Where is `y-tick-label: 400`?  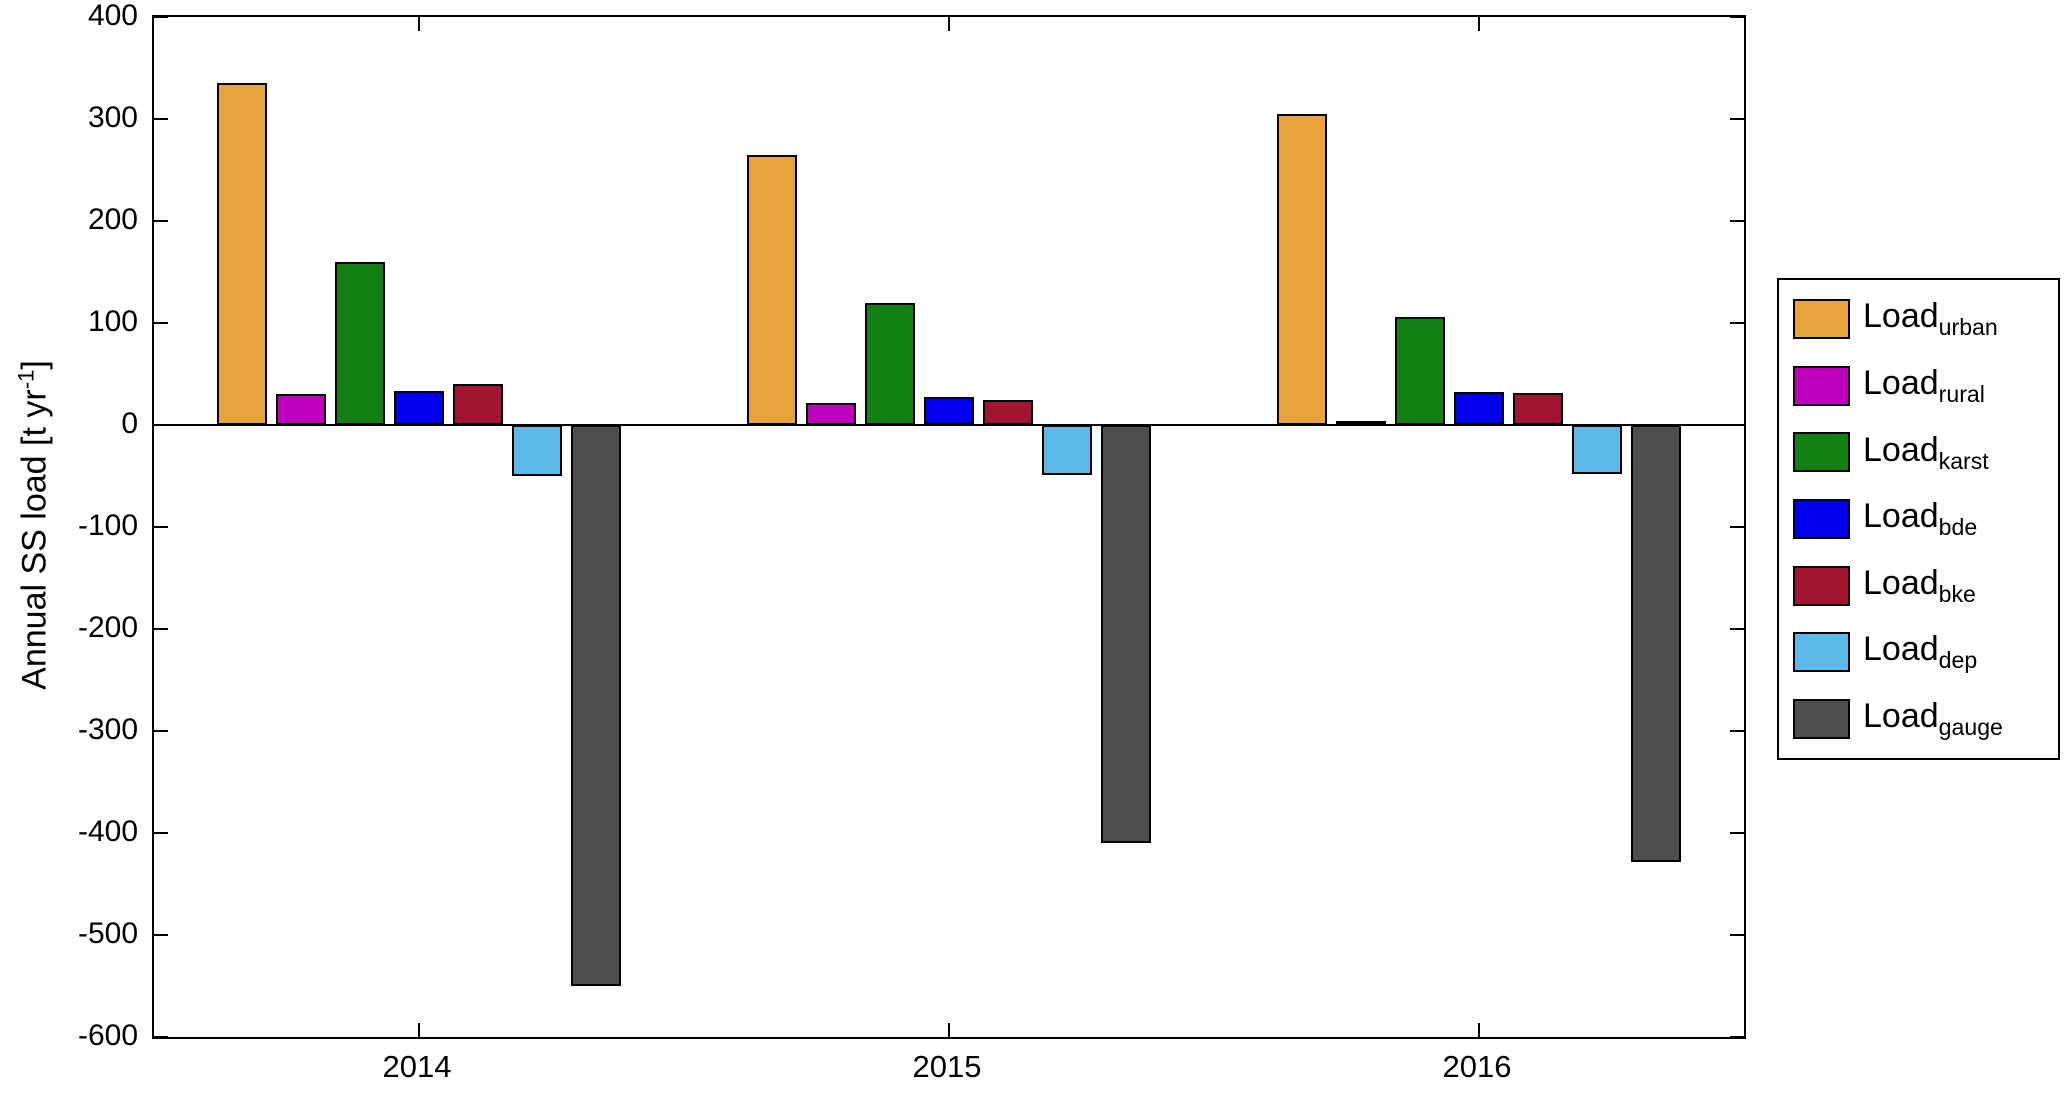 y-tick-label: 400 is located at coordinates (112, 16).